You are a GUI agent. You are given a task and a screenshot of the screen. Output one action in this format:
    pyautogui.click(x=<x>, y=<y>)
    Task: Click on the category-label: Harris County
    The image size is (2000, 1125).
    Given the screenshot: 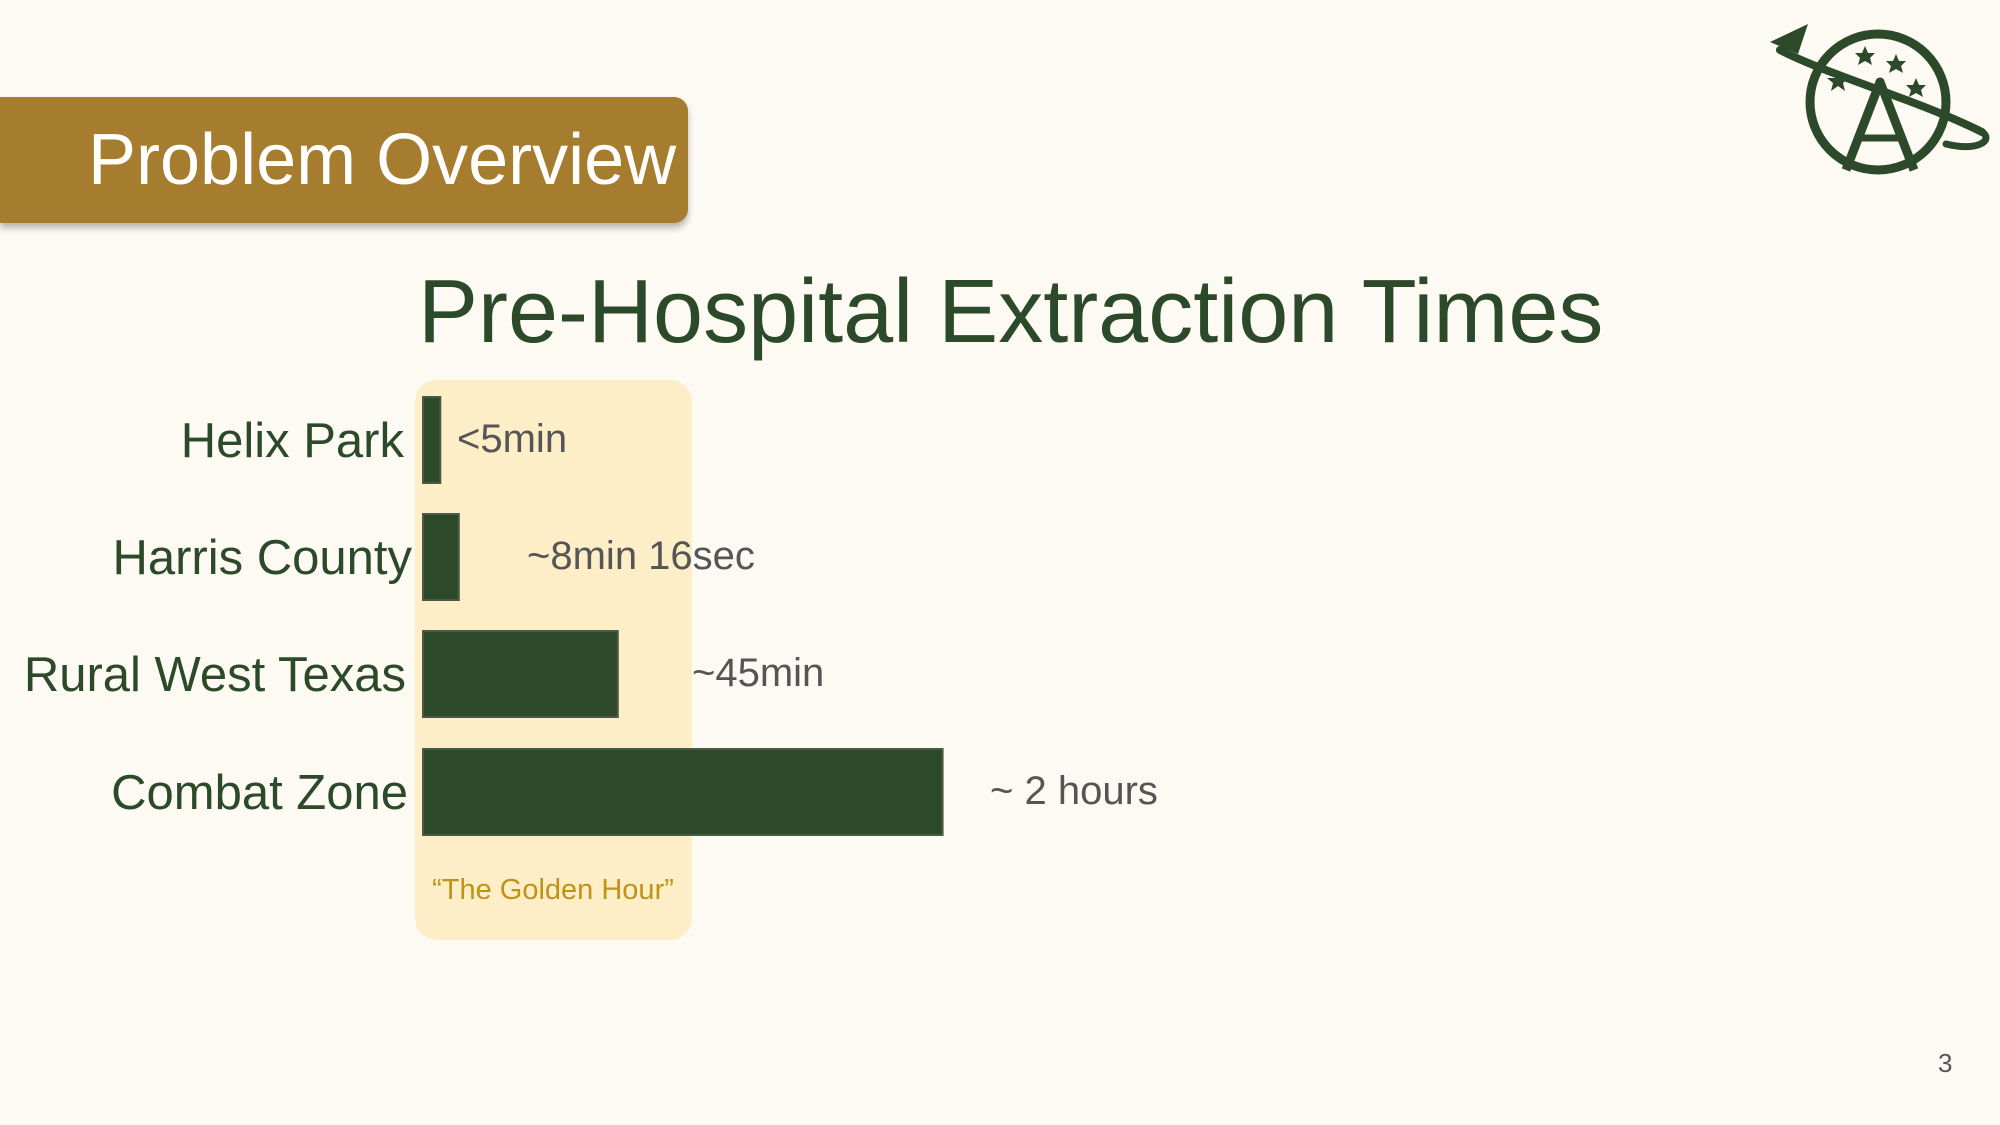 What is the action you would take?
    pyautogui.click(x=262, y=558)
    